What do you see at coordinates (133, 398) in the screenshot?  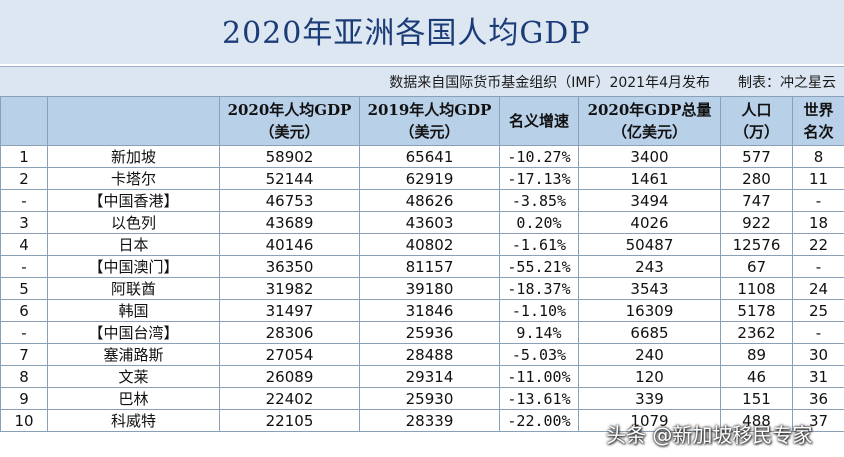 I see `cell-name: 巴林` at bounding box center [133, 398].